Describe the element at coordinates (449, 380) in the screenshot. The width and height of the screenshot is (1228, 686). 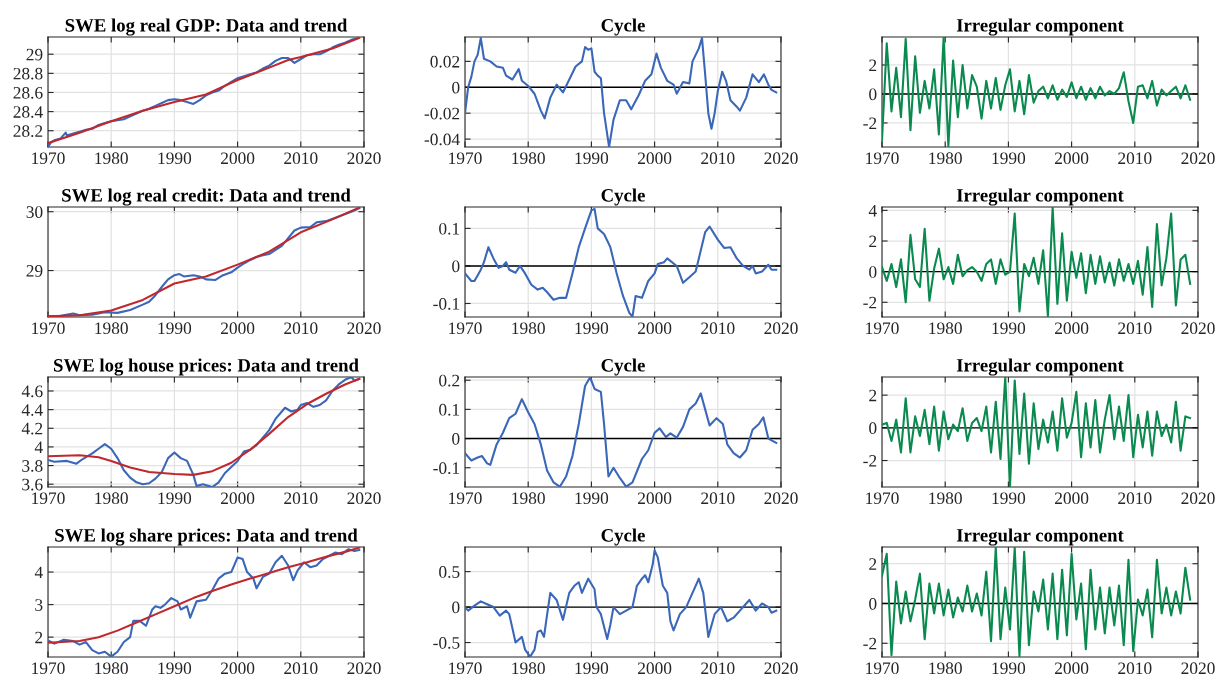
I see `y-tick-label: 0.2` at that location.